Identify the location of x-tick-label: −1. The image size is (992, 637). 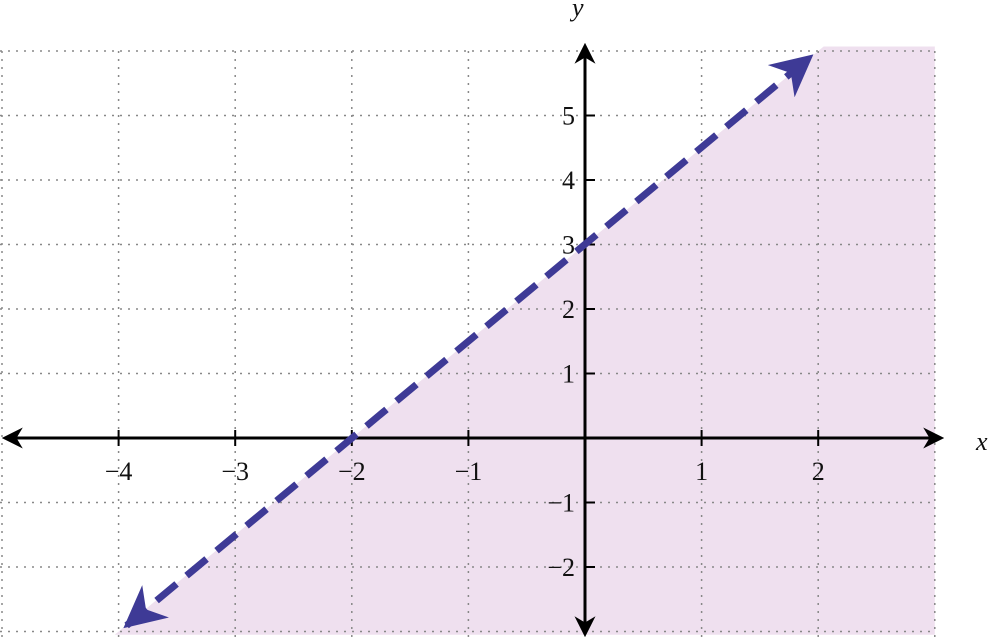
(469, 471).